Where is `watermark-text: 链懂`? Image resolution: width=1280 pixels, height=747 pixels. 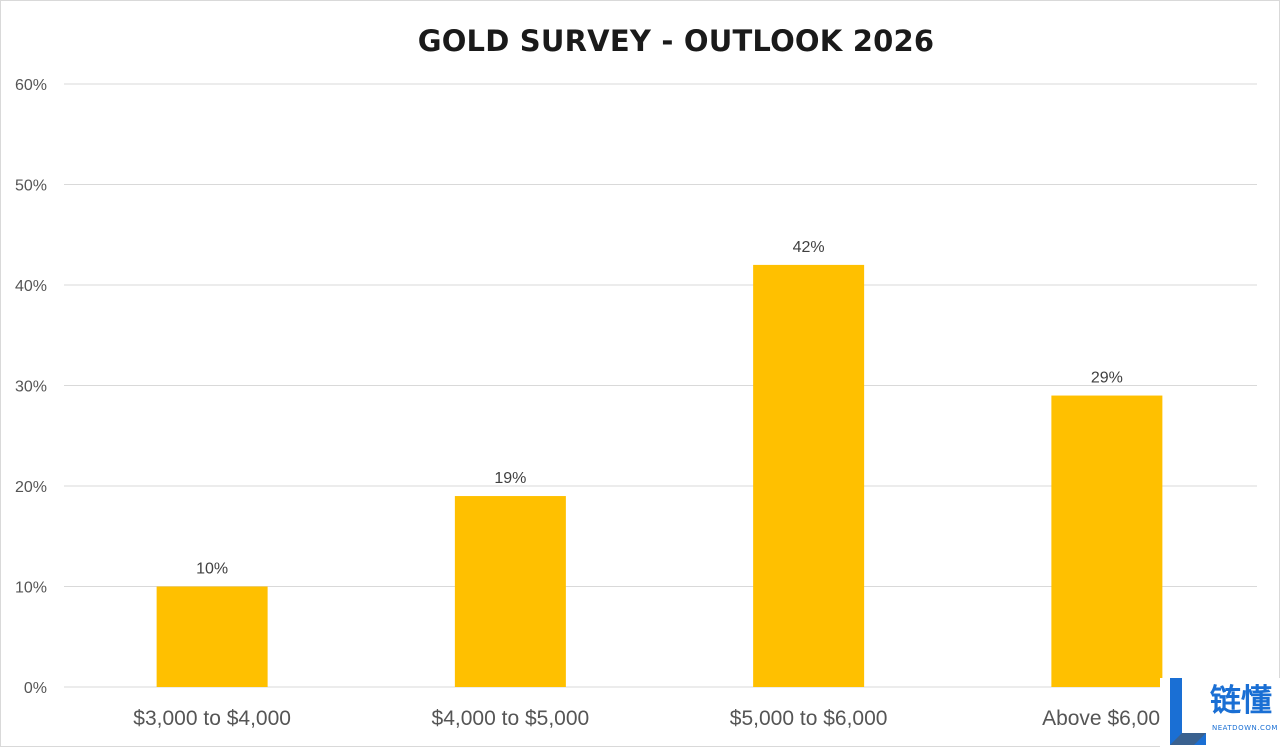 watermark-text: 链懂 is located at coordinates (1241, 701).